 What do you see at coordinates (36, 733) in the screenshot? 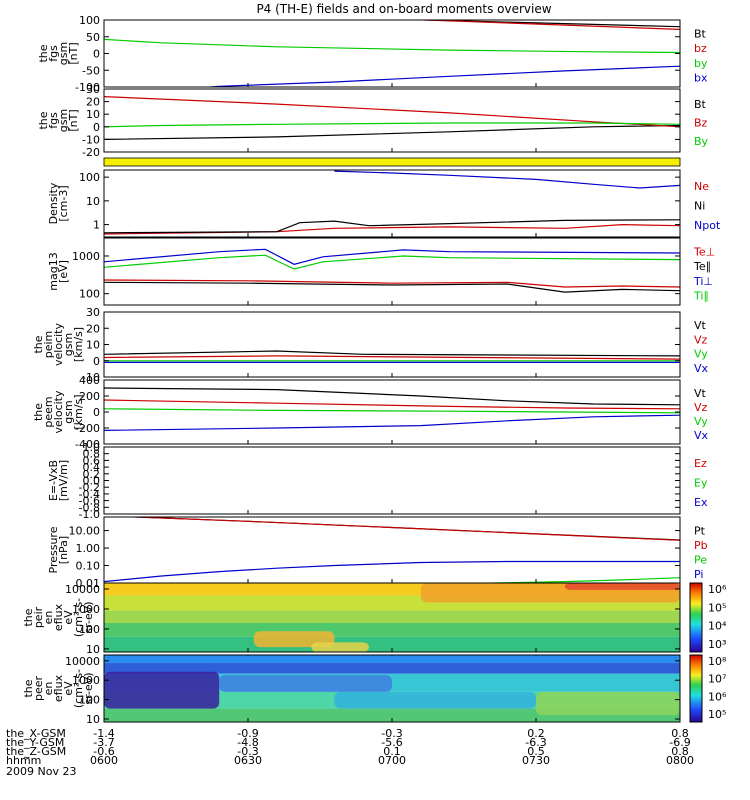
I see `footer-row-label: the_X-GSM` at bounding box center [36, 733].